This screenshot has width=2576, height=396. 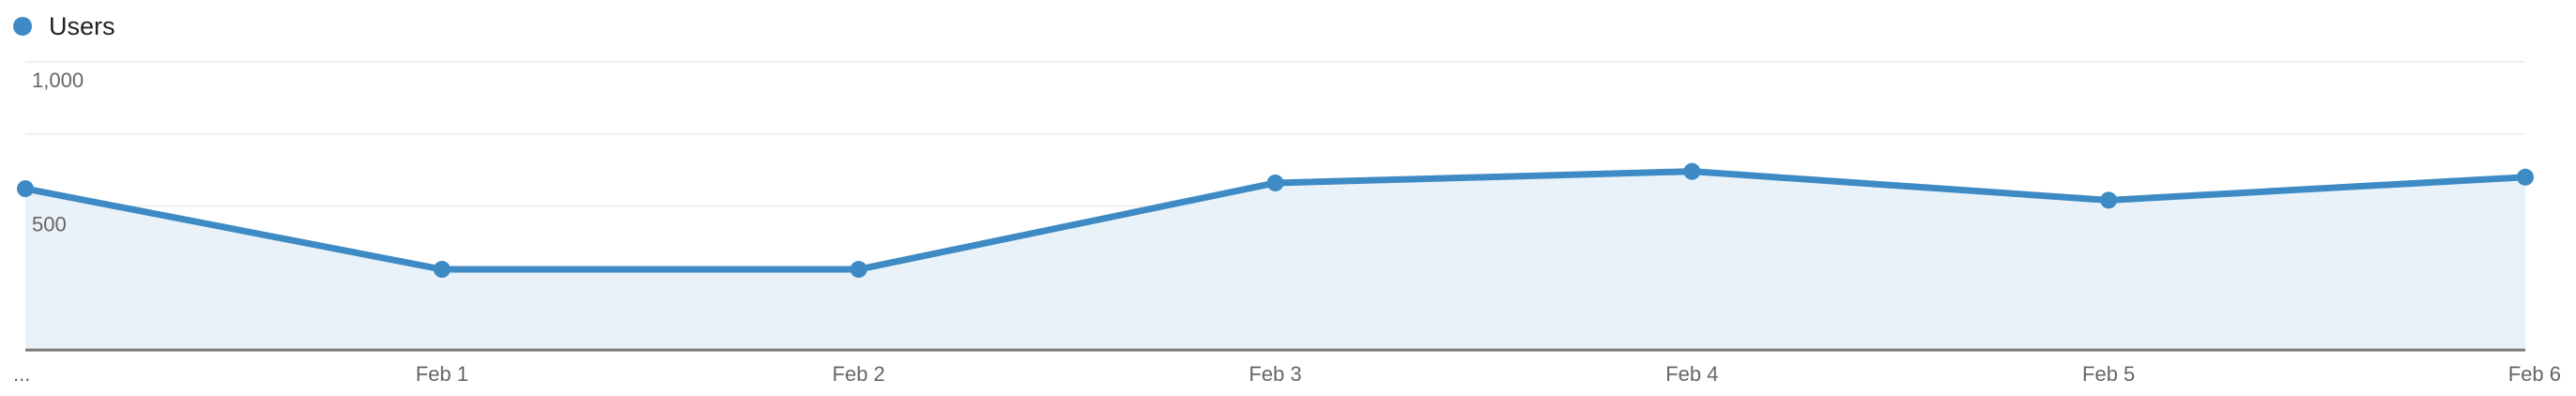 I want to click on legend-label-users: Users, so click(x=82, y=26).